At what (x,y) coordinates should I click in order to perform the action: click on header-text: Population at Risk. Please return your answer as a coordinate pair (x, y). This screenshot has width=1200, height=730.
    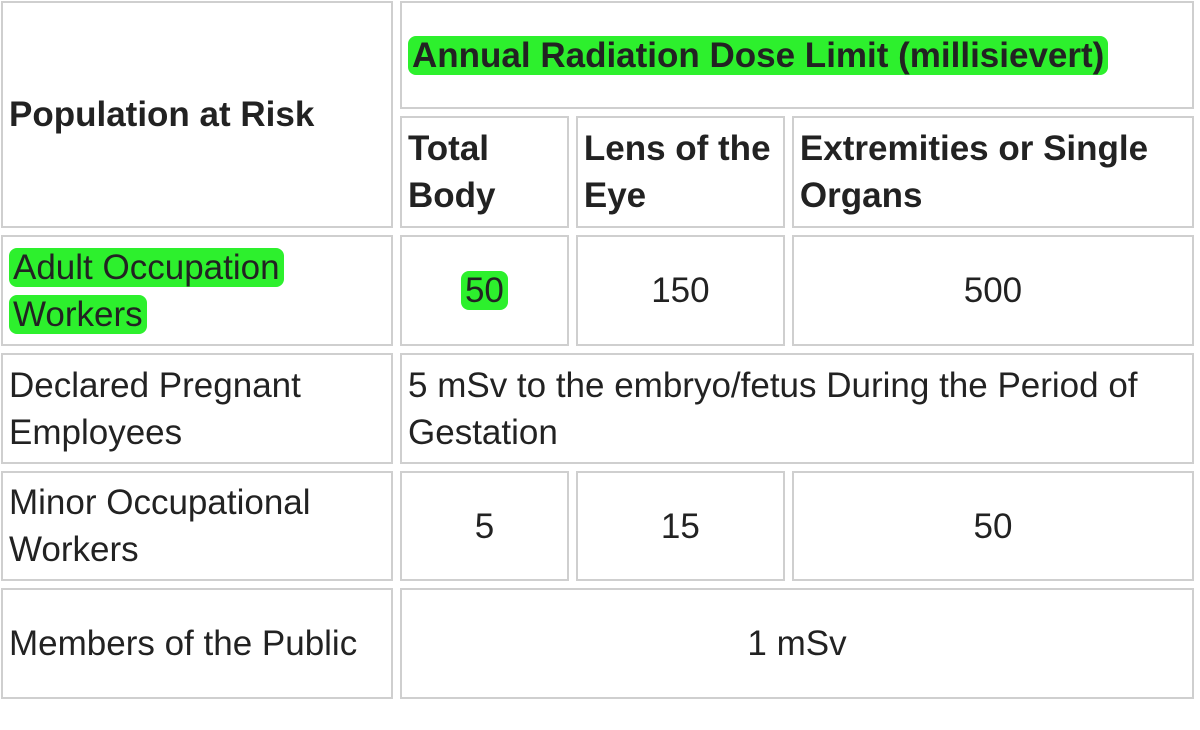
    Looking at the image, I should click on (162, 114).